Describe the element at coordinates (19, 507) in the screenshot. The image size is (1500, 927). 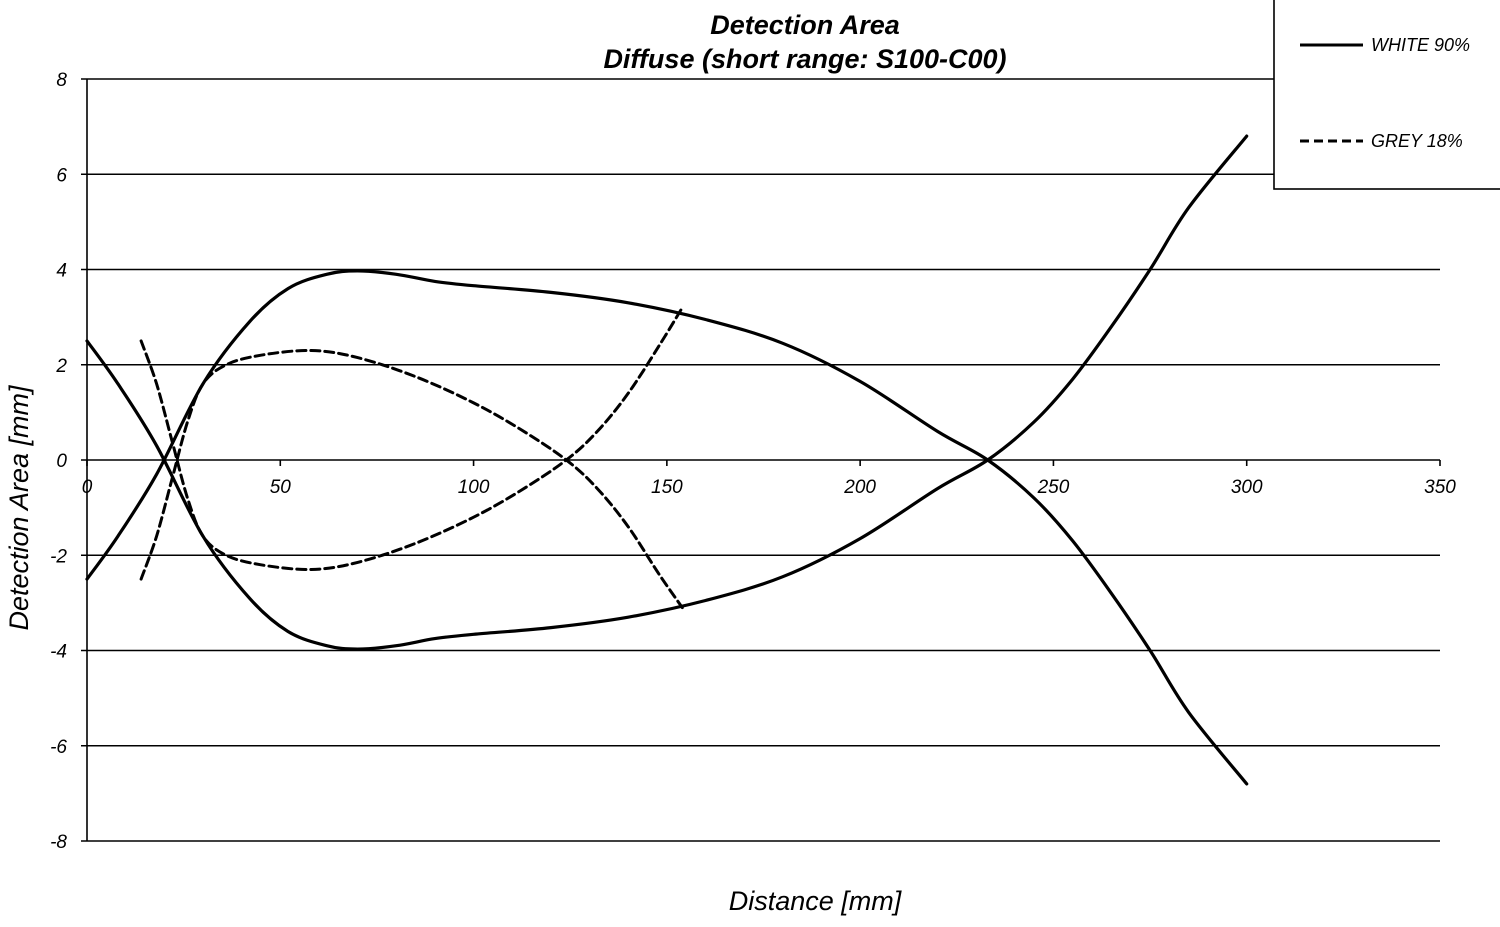
I see `y-axis-label: Detection Area [mm]` at that location.